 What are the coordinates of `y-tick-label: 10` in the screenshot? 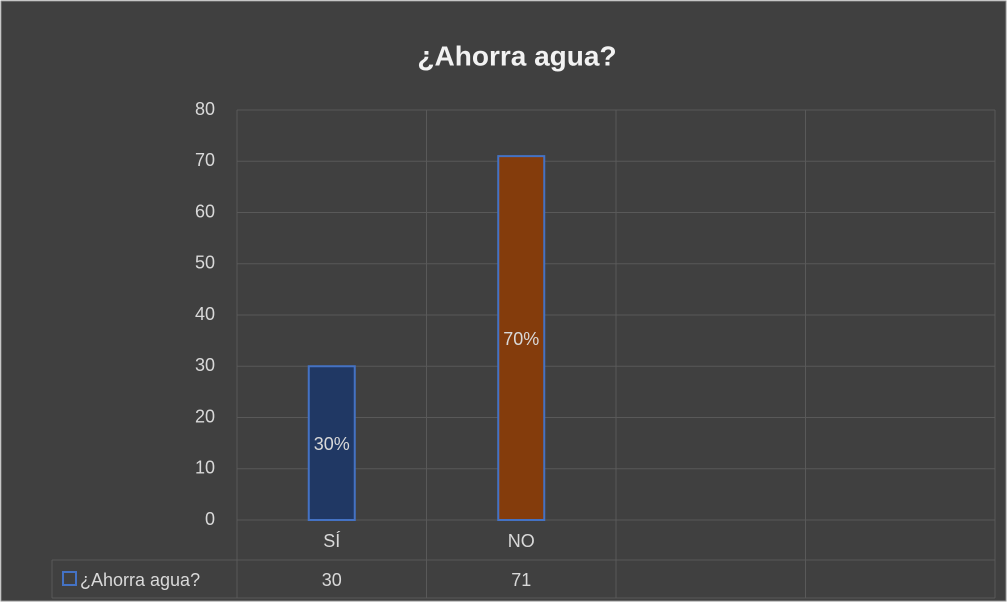 It's located at (205, 468).